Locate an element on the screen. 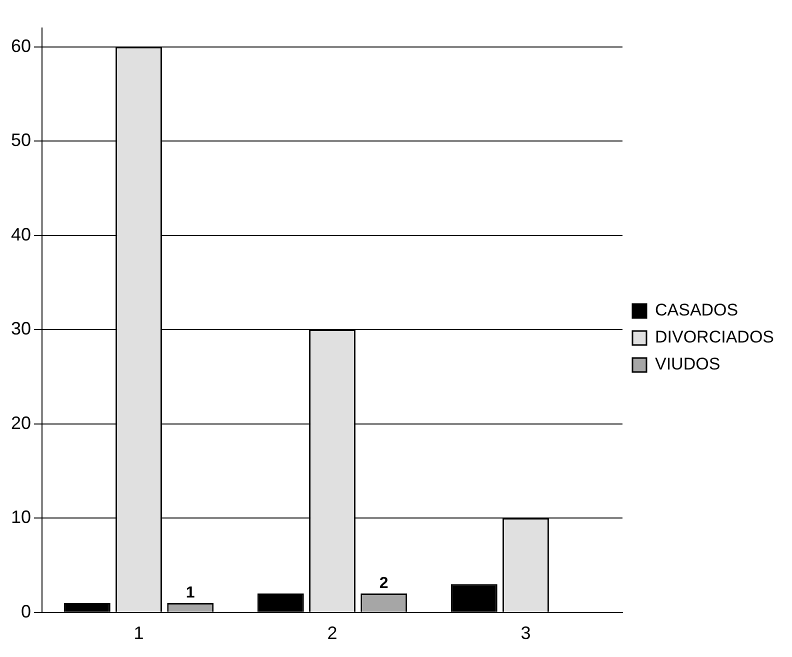 The height and width of the screenshot is (657, 792). y-tick-label: 30 is located at coordinates (21, 328).